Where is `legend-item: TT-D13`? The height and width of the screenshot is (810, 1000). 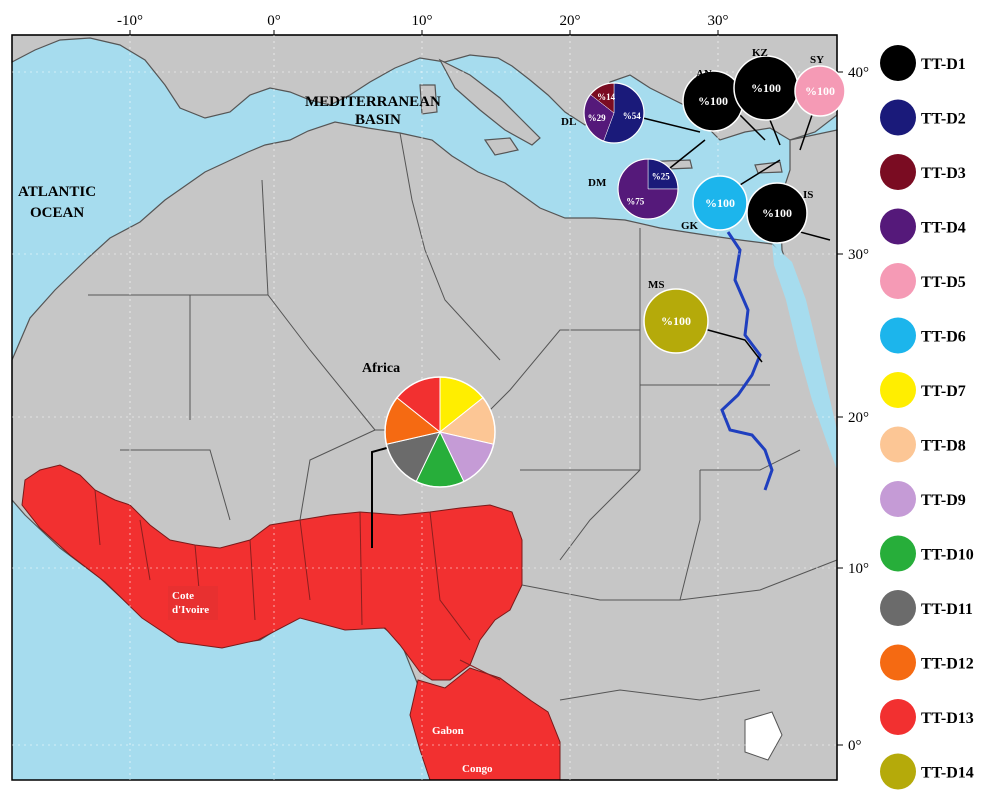
legend-item: TT-D13 is located at coordinates (927, 717).